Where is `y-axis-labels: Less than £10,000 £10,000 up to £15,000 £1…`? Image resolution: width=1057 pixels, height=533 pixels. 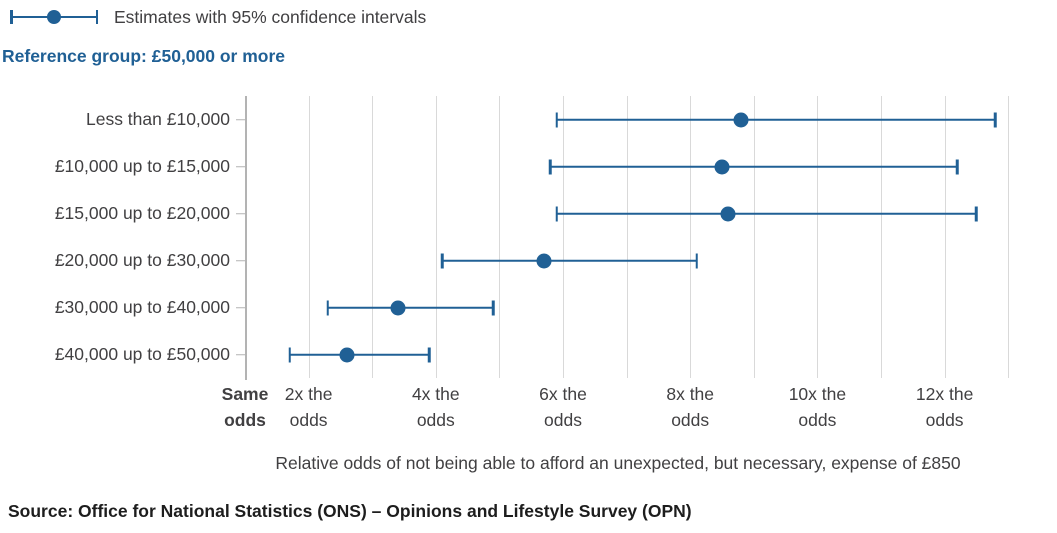
y-axis-labels: Less than £10,000 £10,000 up to £15,000 £1… is located at coordinates (115, 237).